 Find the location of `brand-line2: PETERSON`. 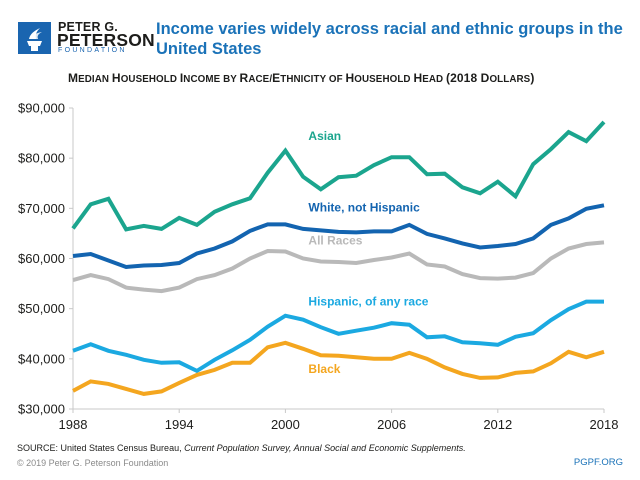

brand-line2: PETERSON is located at coordinates (106, 40).